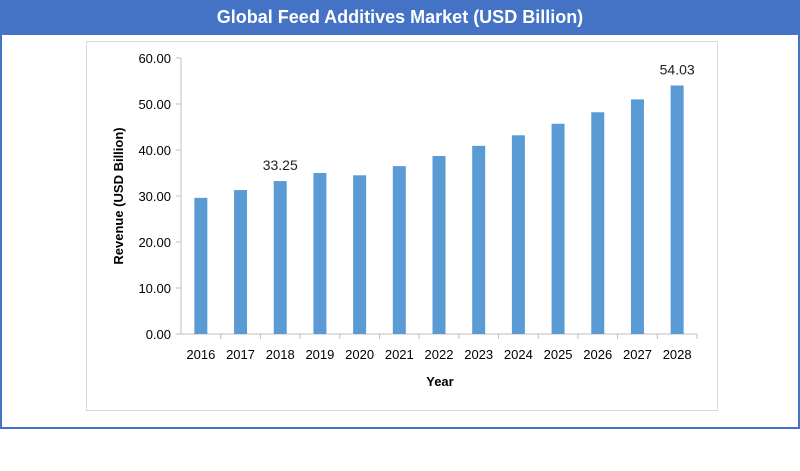  Describe the element at coordinates (154, 150) in the screenshot. I see `y-tick-label: 40.00` at that location.